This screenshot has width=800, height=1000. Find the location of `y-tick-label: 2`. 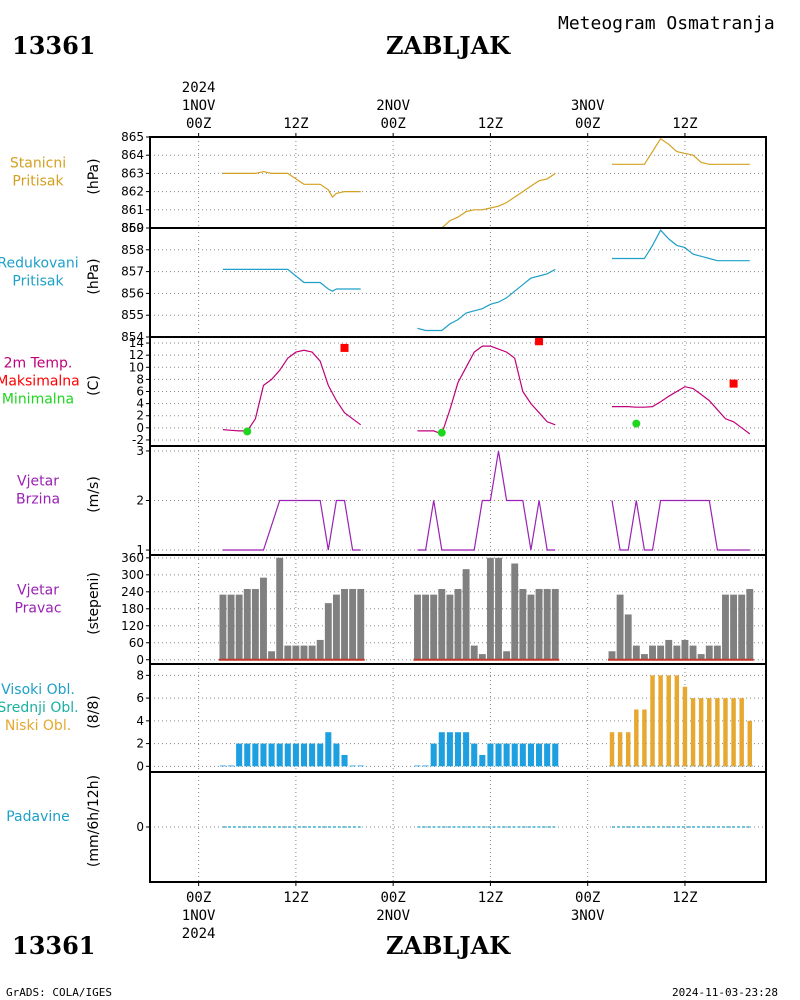

y-tick-label: 2 is located at coordinates (140, 501).